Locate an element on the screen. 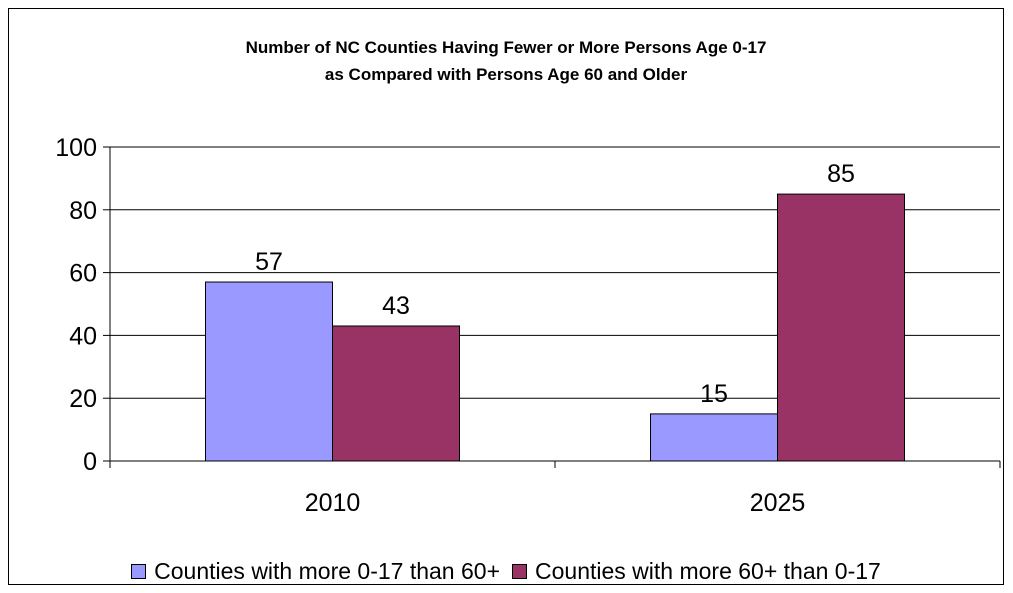 This screenshot has width=1013, height=593. y-tick-label: 20 is located at coordinates (83, 399).